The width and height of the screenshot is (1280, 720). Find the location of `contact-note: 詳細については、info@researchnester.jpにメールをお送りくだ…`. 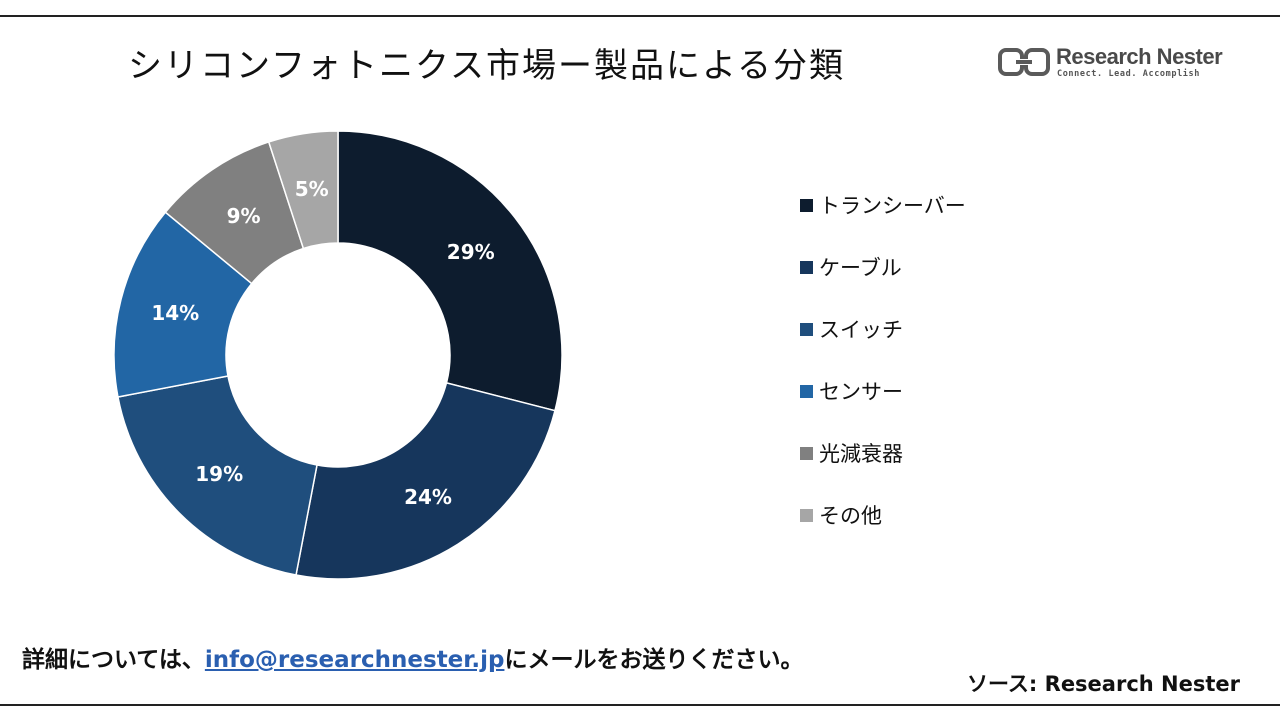

contact-note: 詳細については、info@researchnester.jpにメールをお送りくだ… is located at coordinates (412, 657).